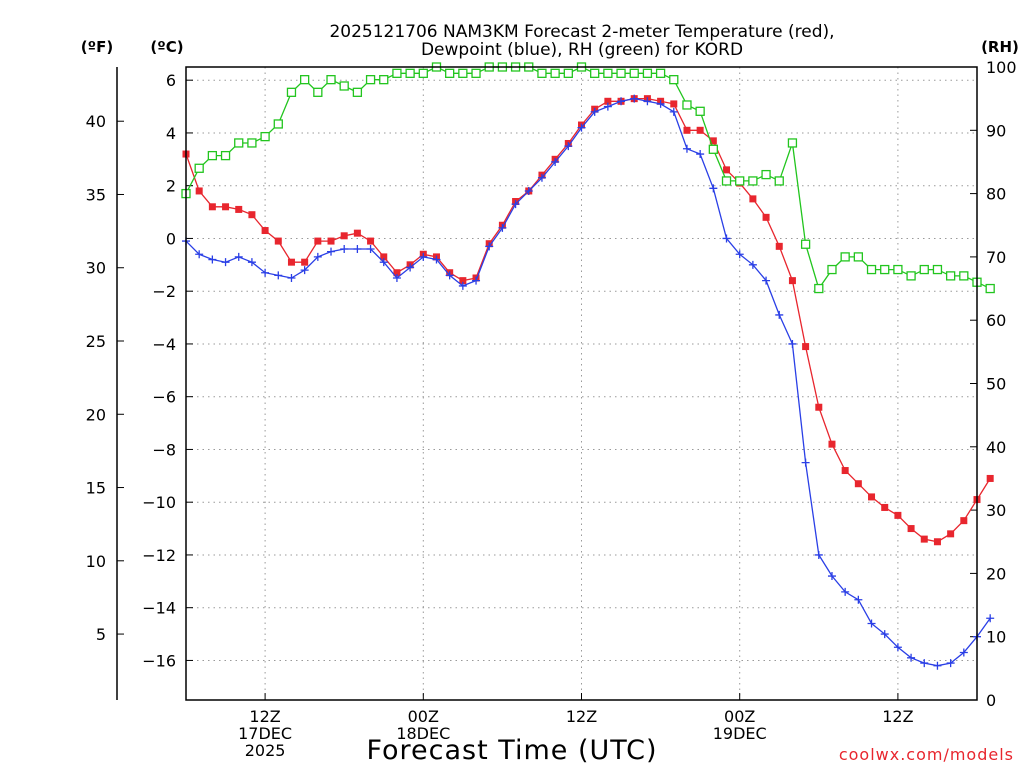 This screenshot has width=1024, height=768. I want to click on f-tick-label: 10, so click(96, 561).